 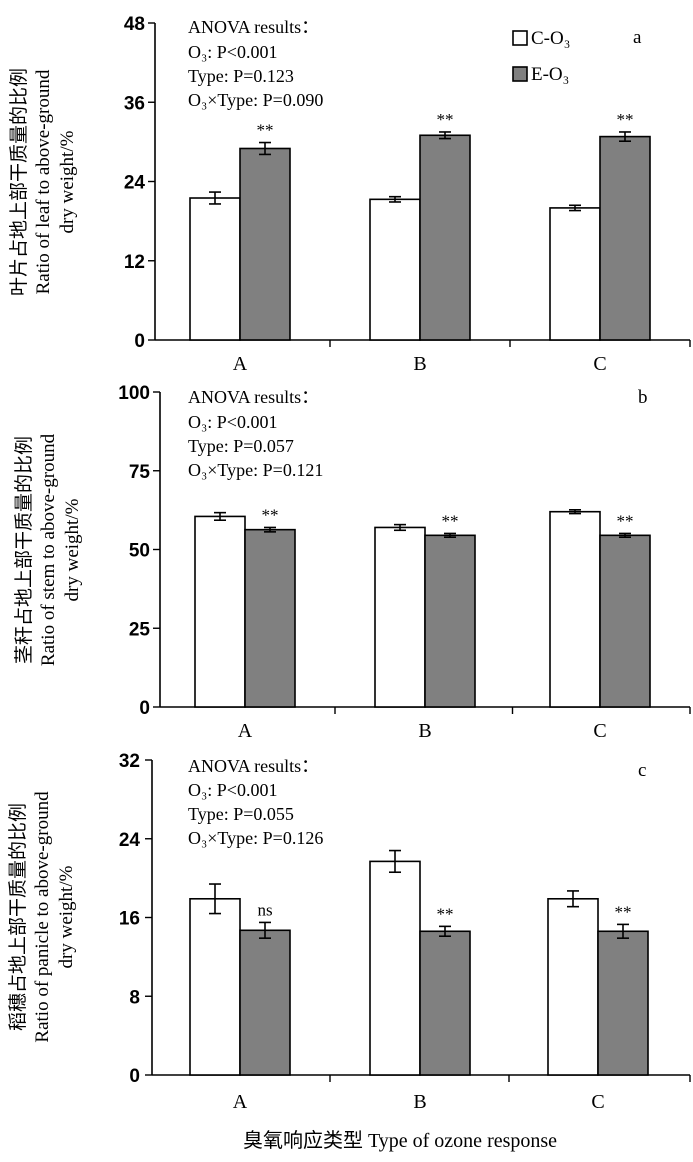 I want to click on panel-a-y-tick-label-1: 12, so click(x=134, y=262).